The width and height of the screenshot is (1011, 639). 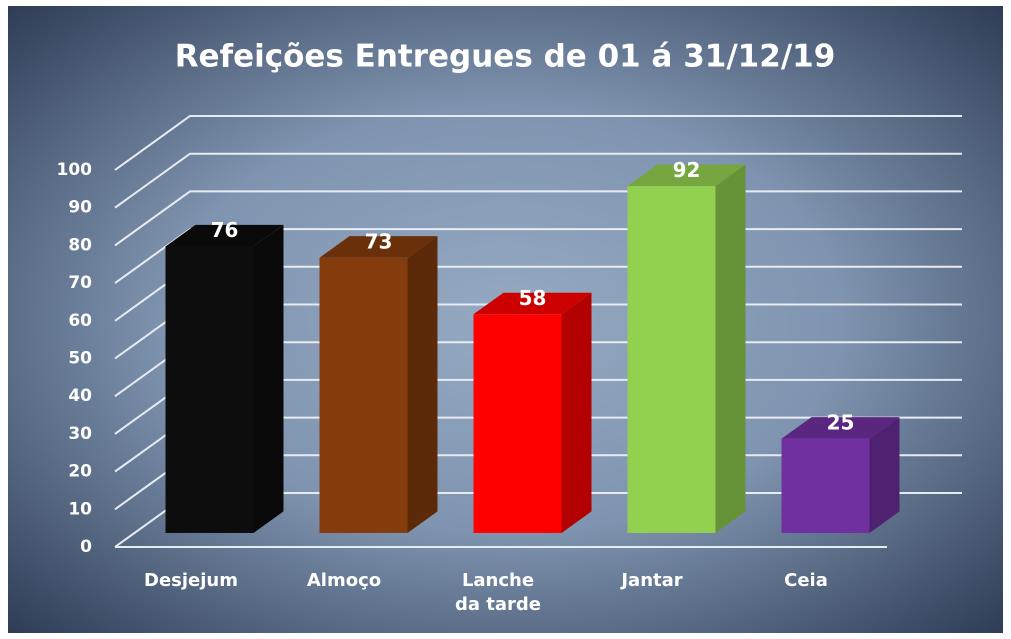 I want to click on y-tick-label: 30, so click(x=80, y=434).